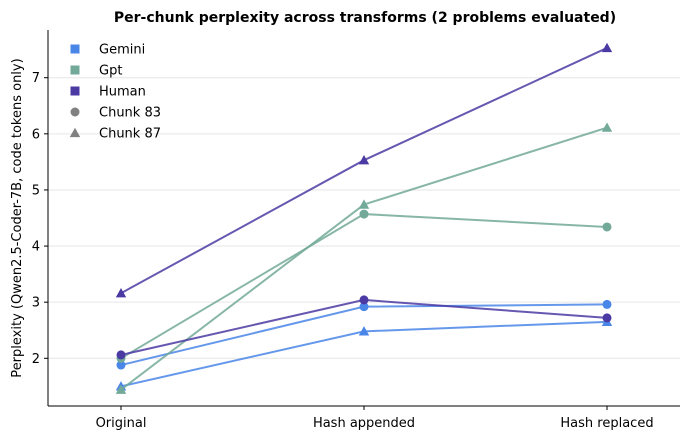 The image size is (690, 444). What do you see at coordinates (364, 331) in the screenshot?
I see `series-gemini-chunk-87-point-hash-appended` at bounding box center [364, 331].